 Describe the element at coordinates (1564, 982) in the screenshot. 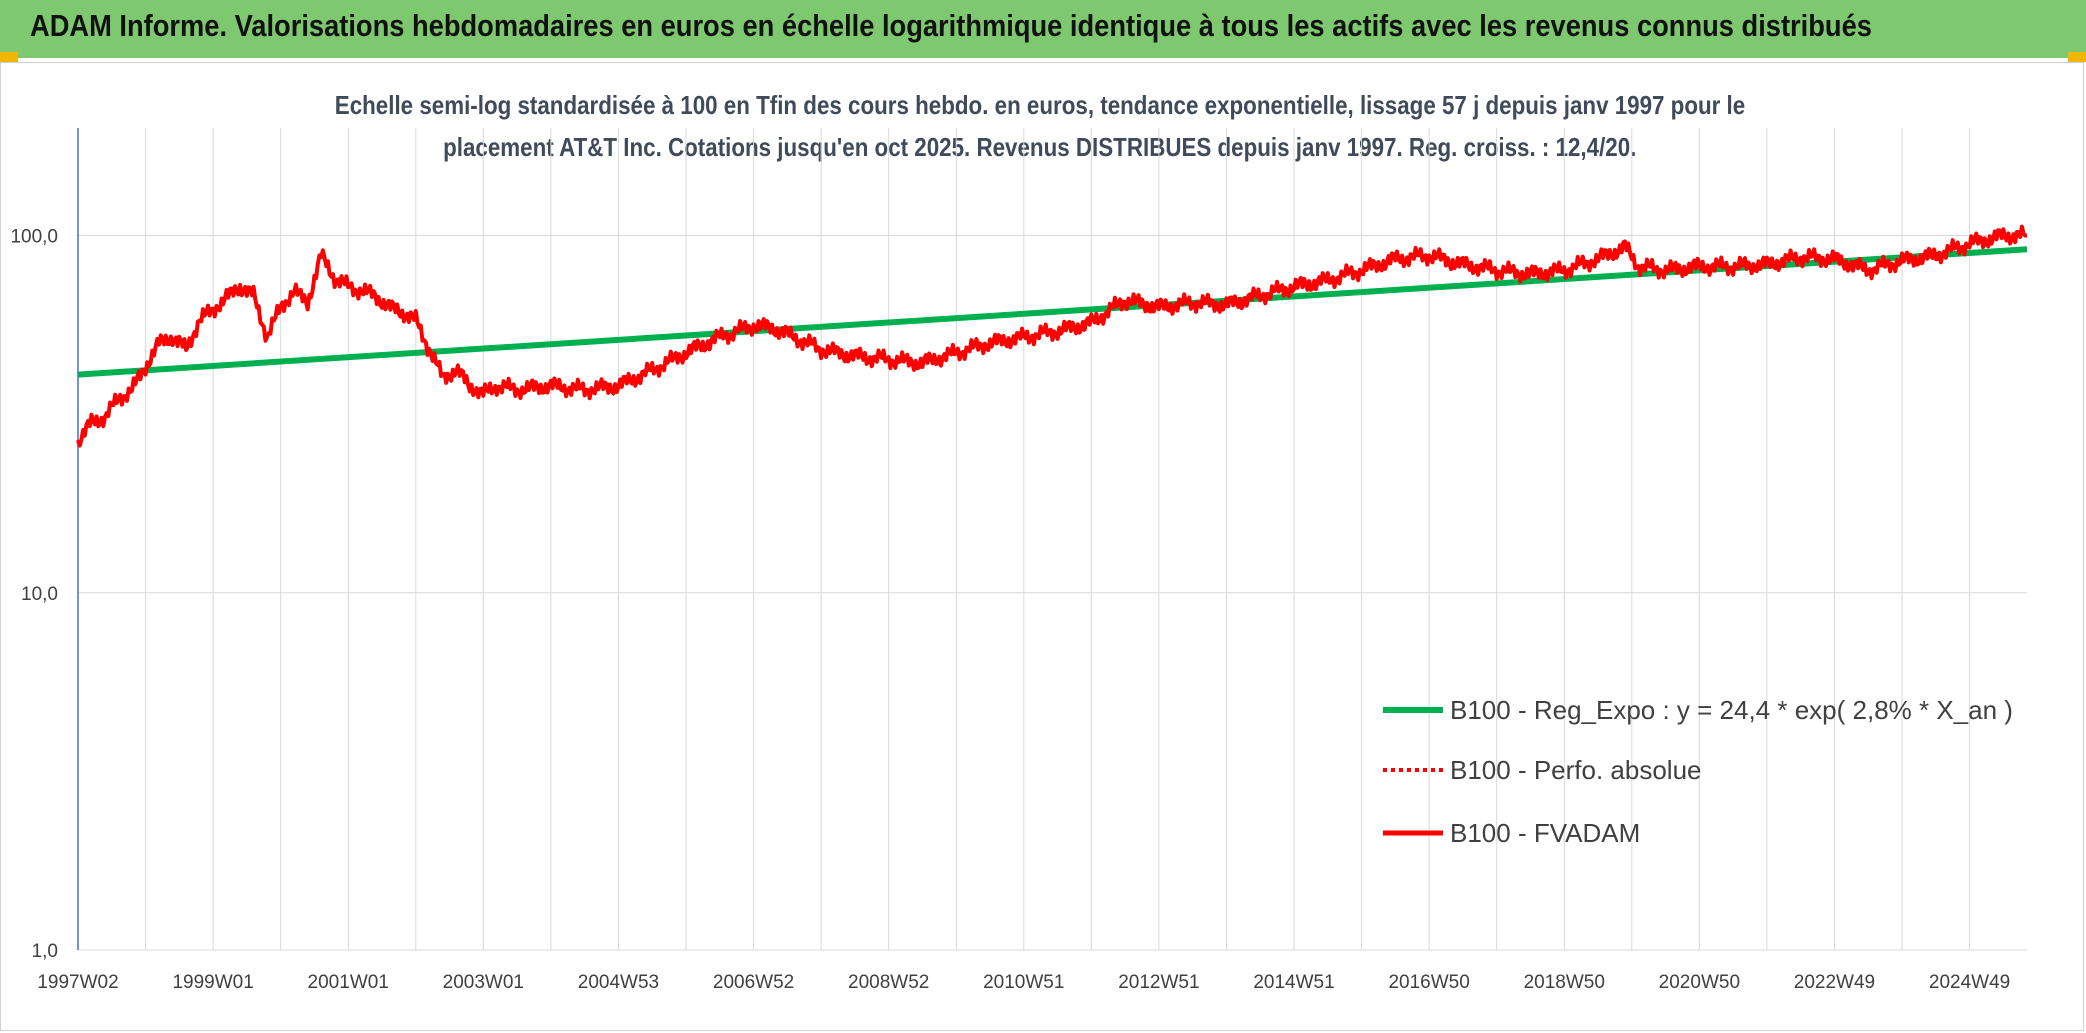

I see `x-tick-label: 2018W50` at that location.